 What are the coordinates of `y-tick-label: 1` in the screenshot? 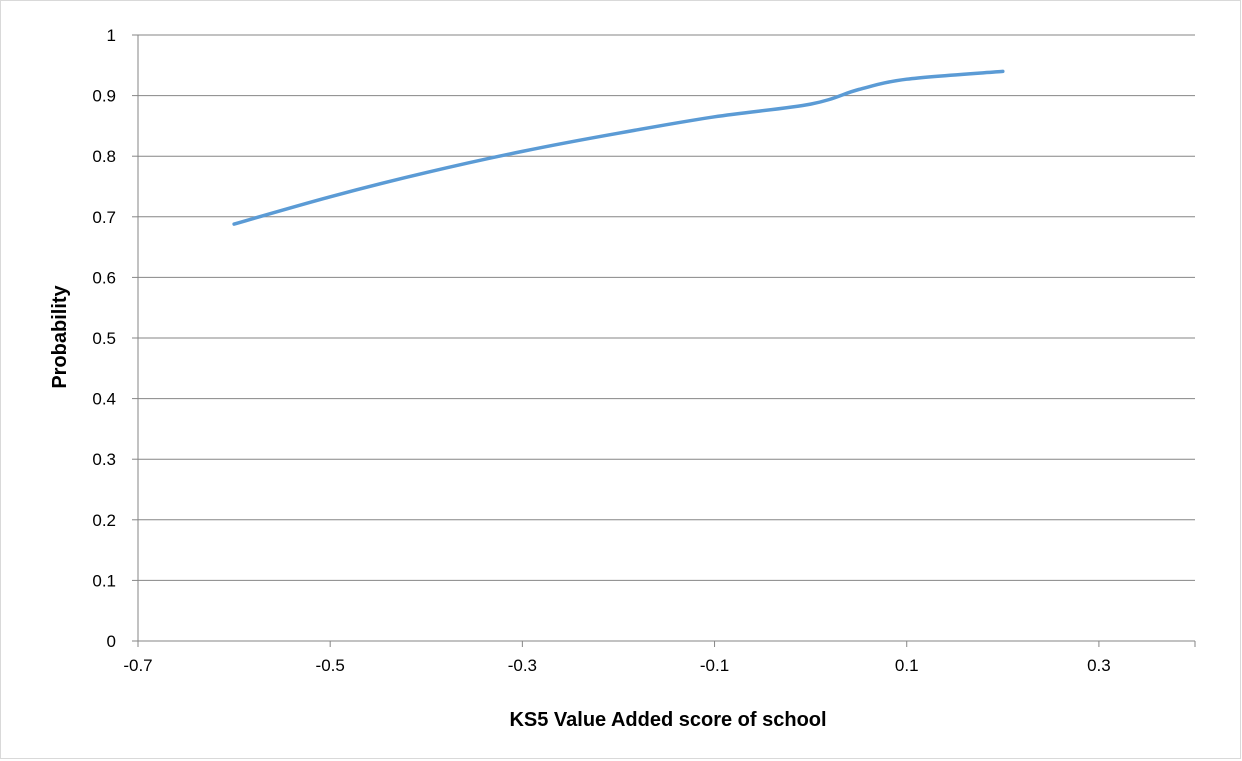 It's located at (111, 35).